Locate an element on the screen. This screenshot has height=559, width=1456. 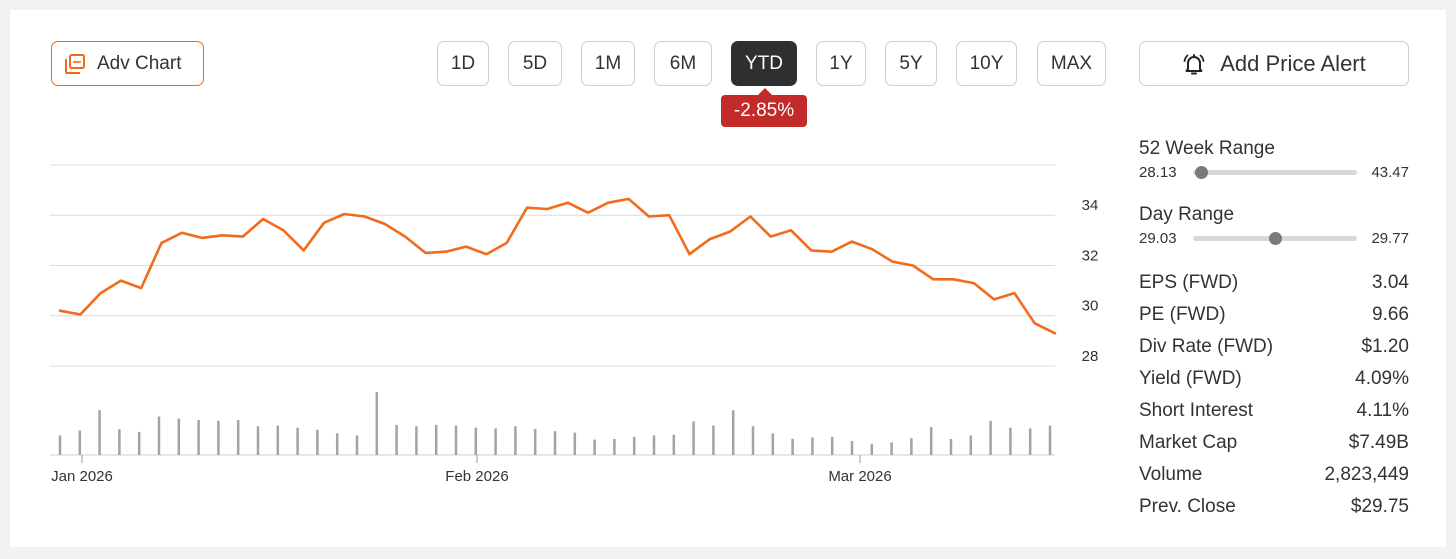
week52-range-label: 52 Week Range is located at coordinates (1207, 148).